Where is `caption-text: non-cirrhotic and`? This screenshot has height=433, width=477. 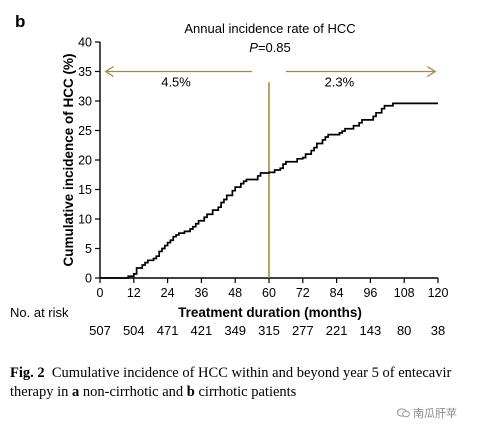
caption-text: non-cirrhotic and is located at coordinates (133, 392).